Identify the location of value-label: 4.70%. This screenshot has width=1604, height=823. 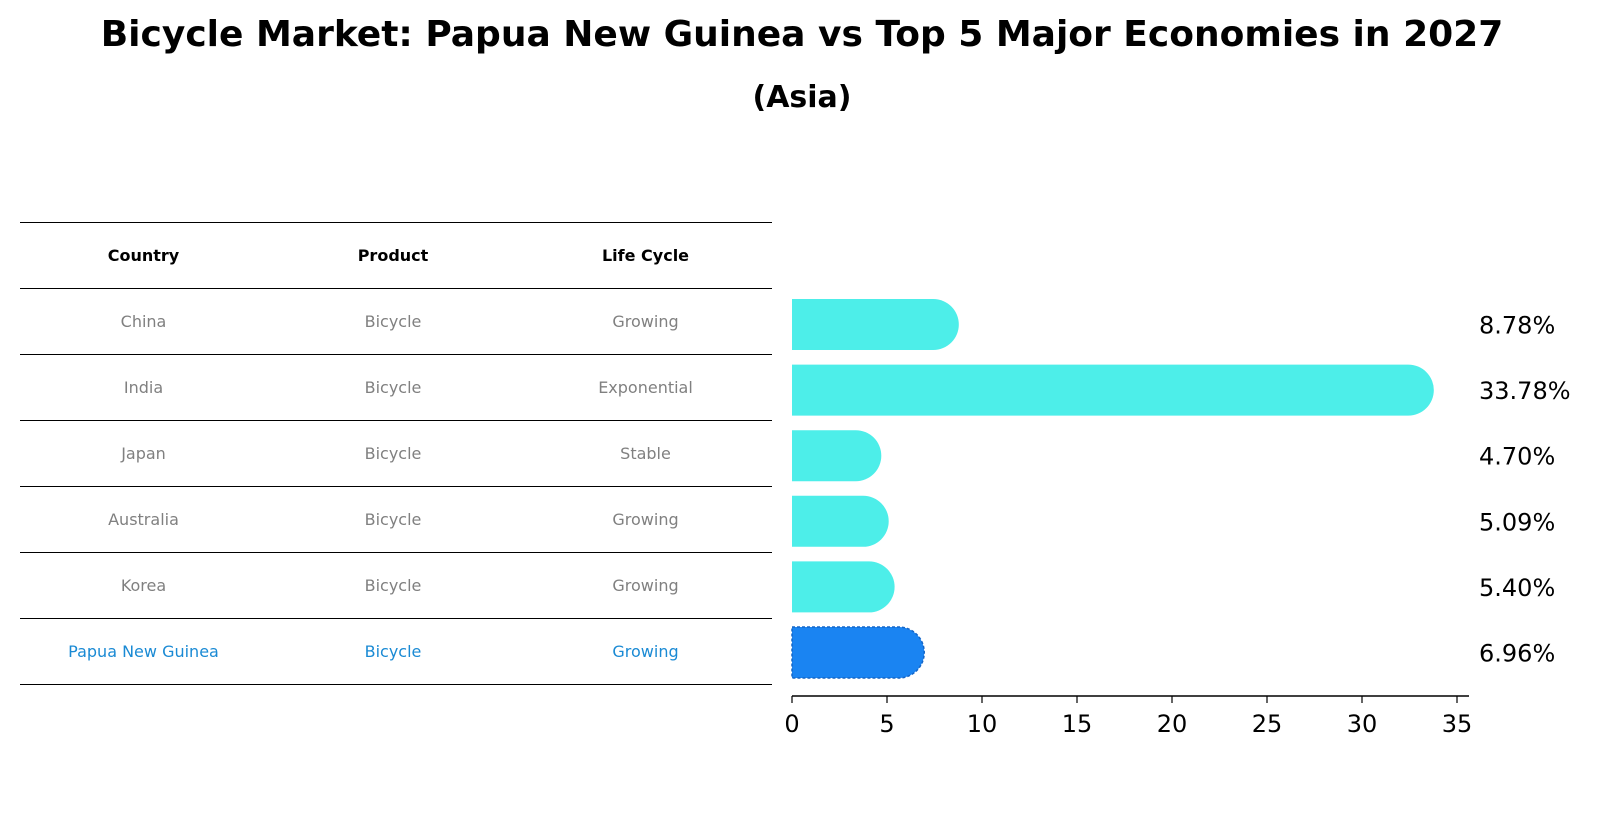
(1517, 457).